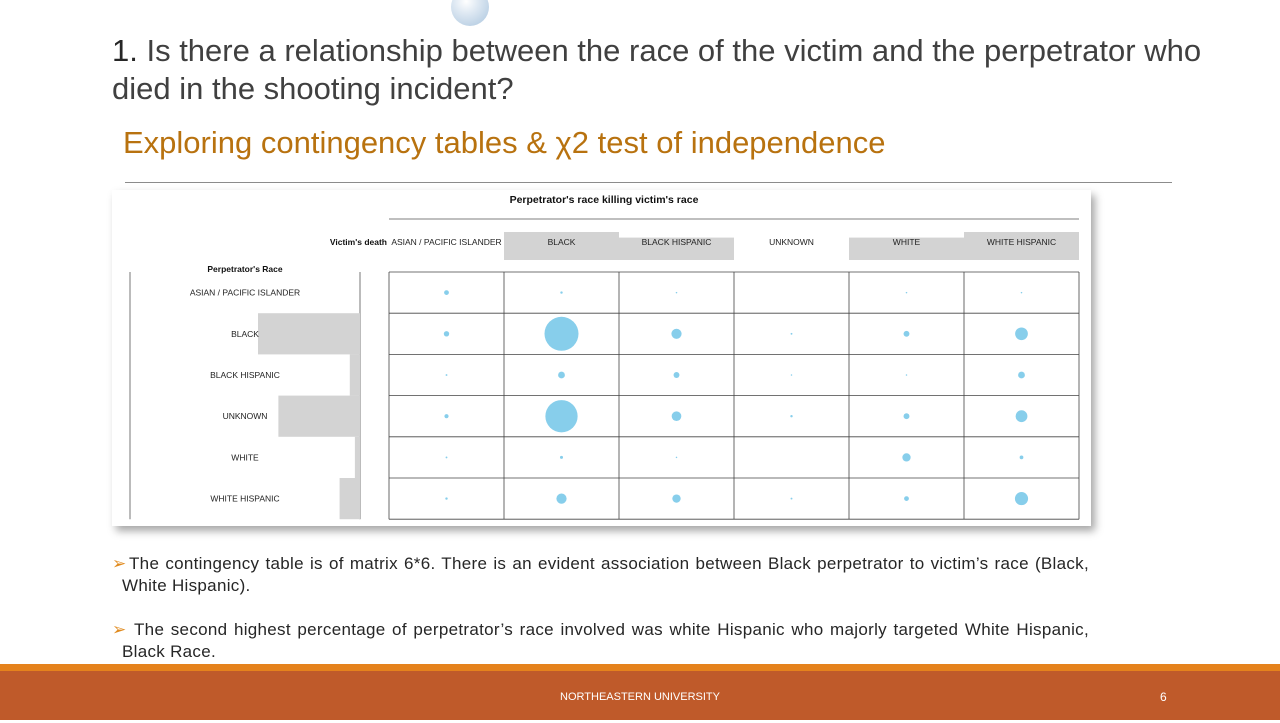  What do you see at coordinates (648, 182) in the screenshot?
I see `divider-line` at bounding box center [648, 182].